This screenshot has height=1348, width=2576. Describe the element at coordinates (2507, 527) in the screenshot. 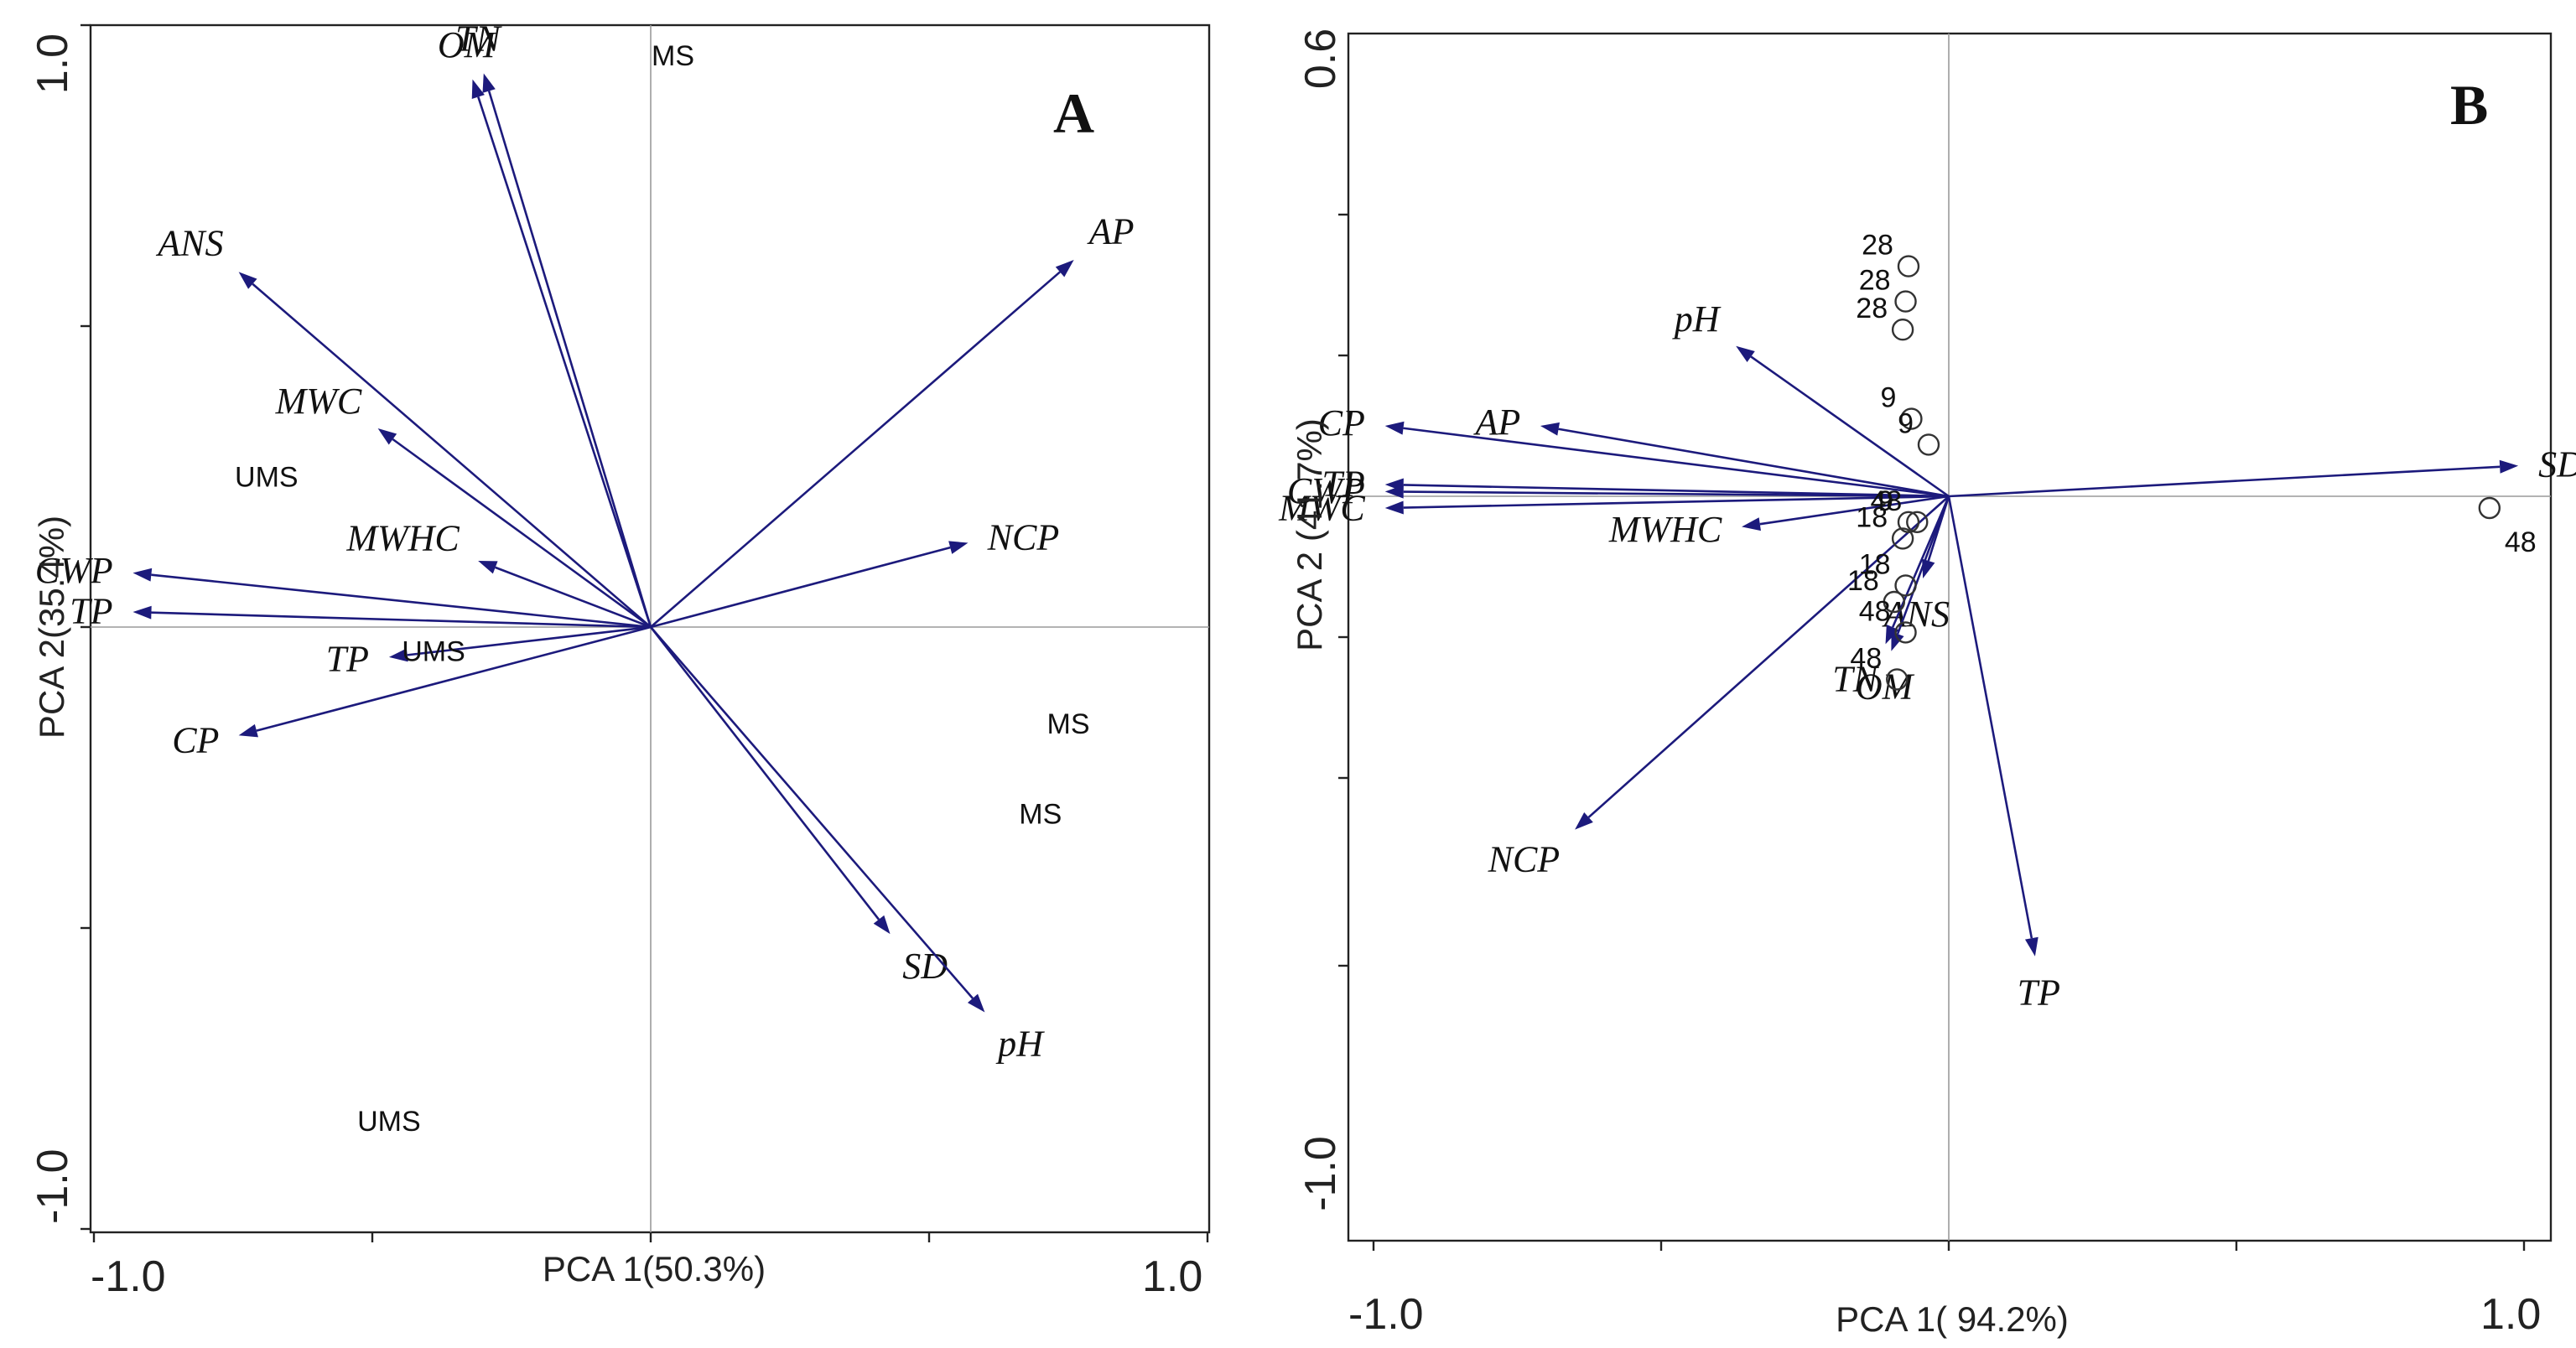

I see `sample-point-12: 48` at that location.